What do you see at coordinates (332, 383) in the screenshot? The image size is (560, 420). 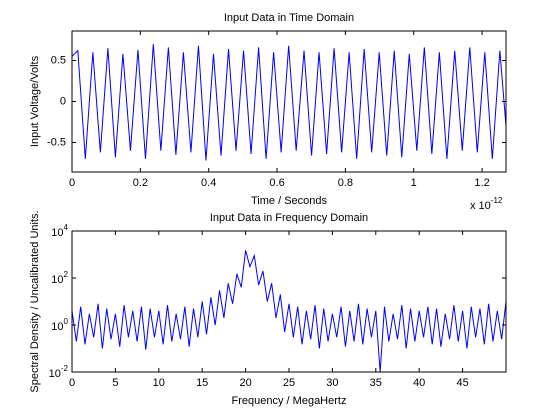 I see `x-tick-label: 30` at bounding box center [332, 383].